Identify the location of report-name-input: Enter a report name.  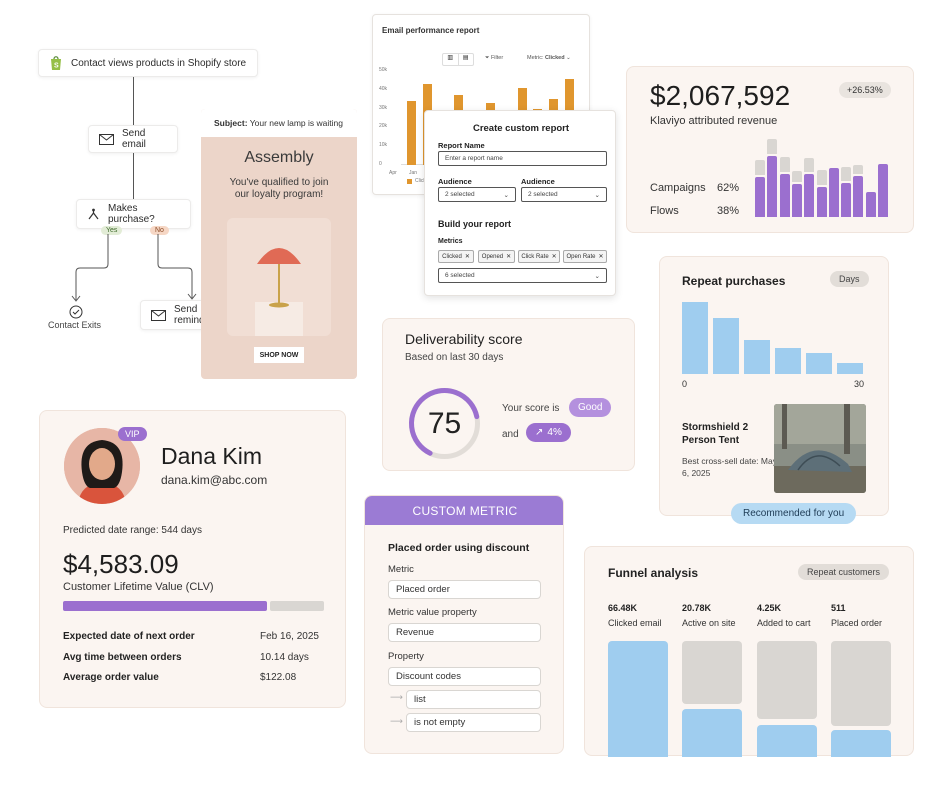
(522, 158).